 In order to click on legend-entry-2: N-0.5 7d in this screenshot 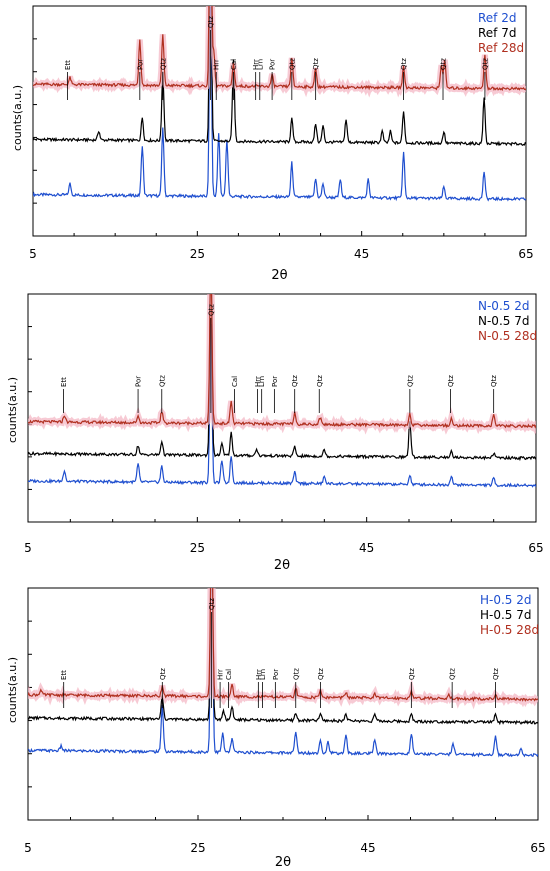, I will do `click(503, 321)`.